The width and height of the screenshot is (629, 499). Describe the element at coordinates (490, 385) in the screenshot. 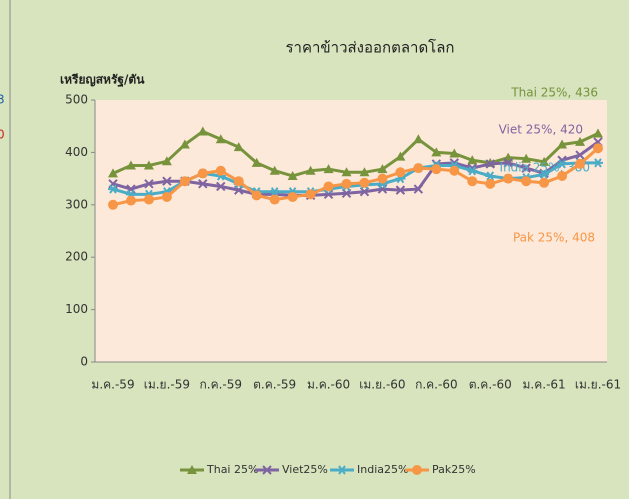

I see `x-tick-label: ต.ค.-60` at that location.